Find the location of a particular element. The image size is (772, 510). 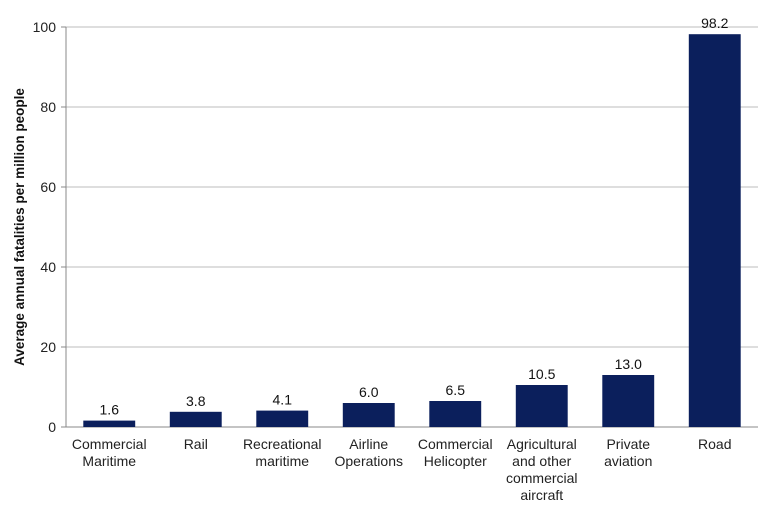

category-label-line: Maritime is located at coordinates (109, 461).